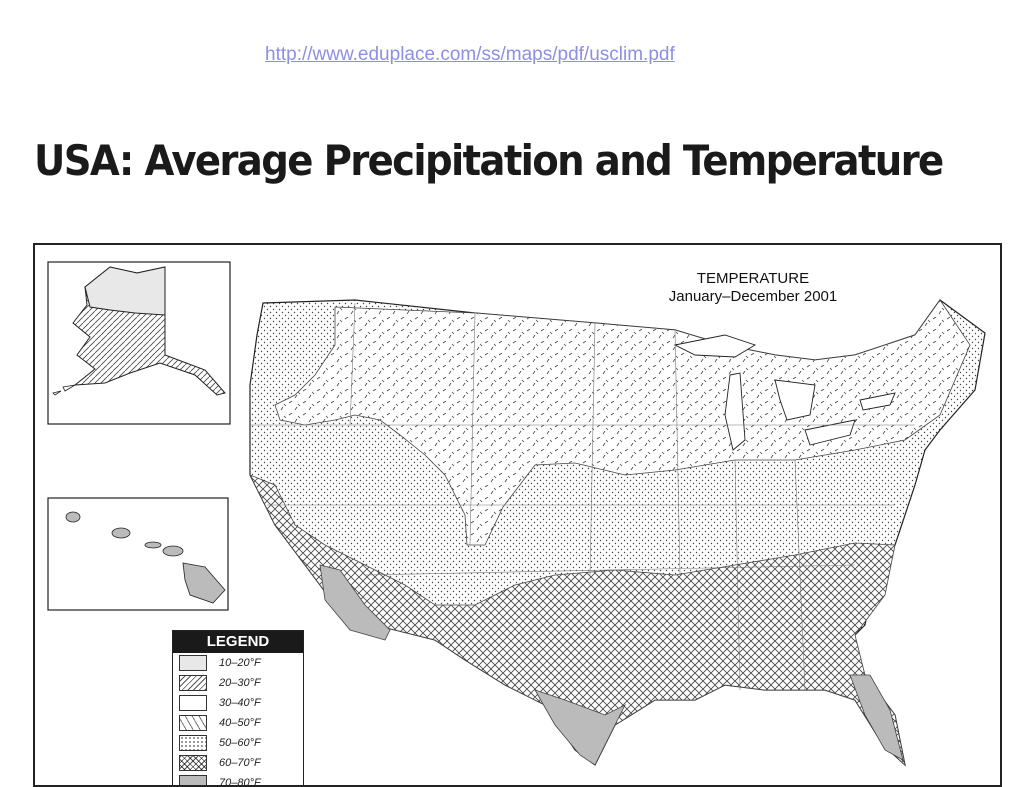 The width and height of the screenshot is (1023, 787). I want to click on legend-item: 30–40°F, so click(238, 703).